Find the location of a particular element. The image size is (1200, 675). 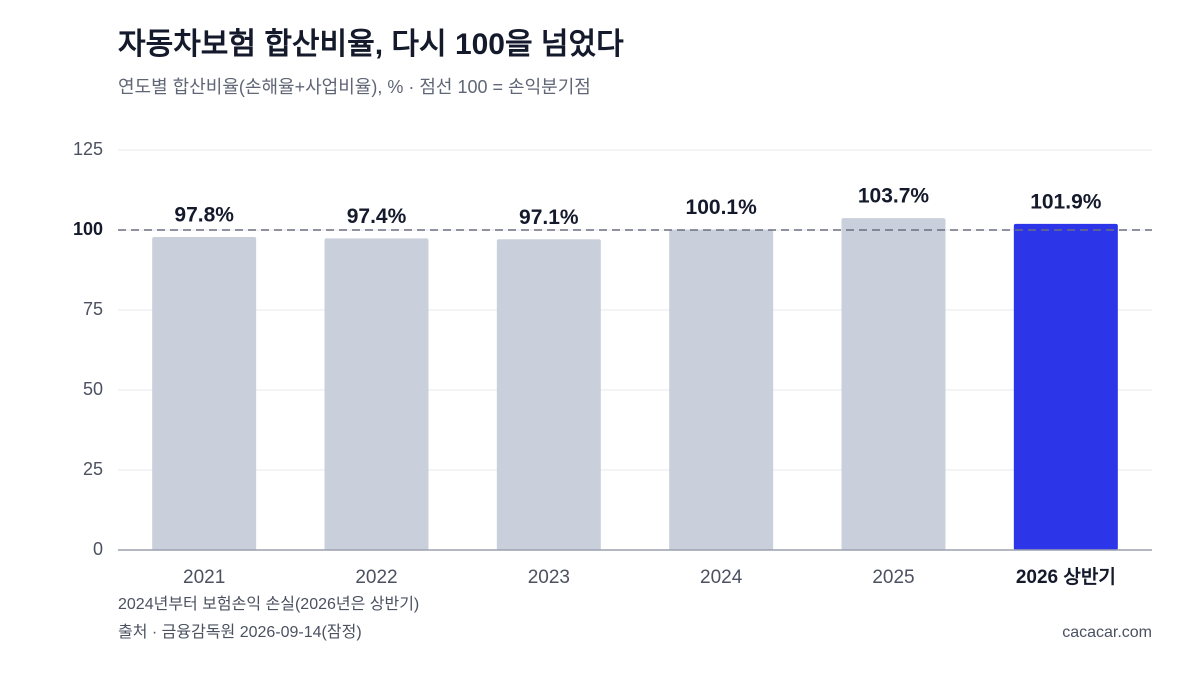

y-tick-label: 100 is located at coordinates (88, 229).